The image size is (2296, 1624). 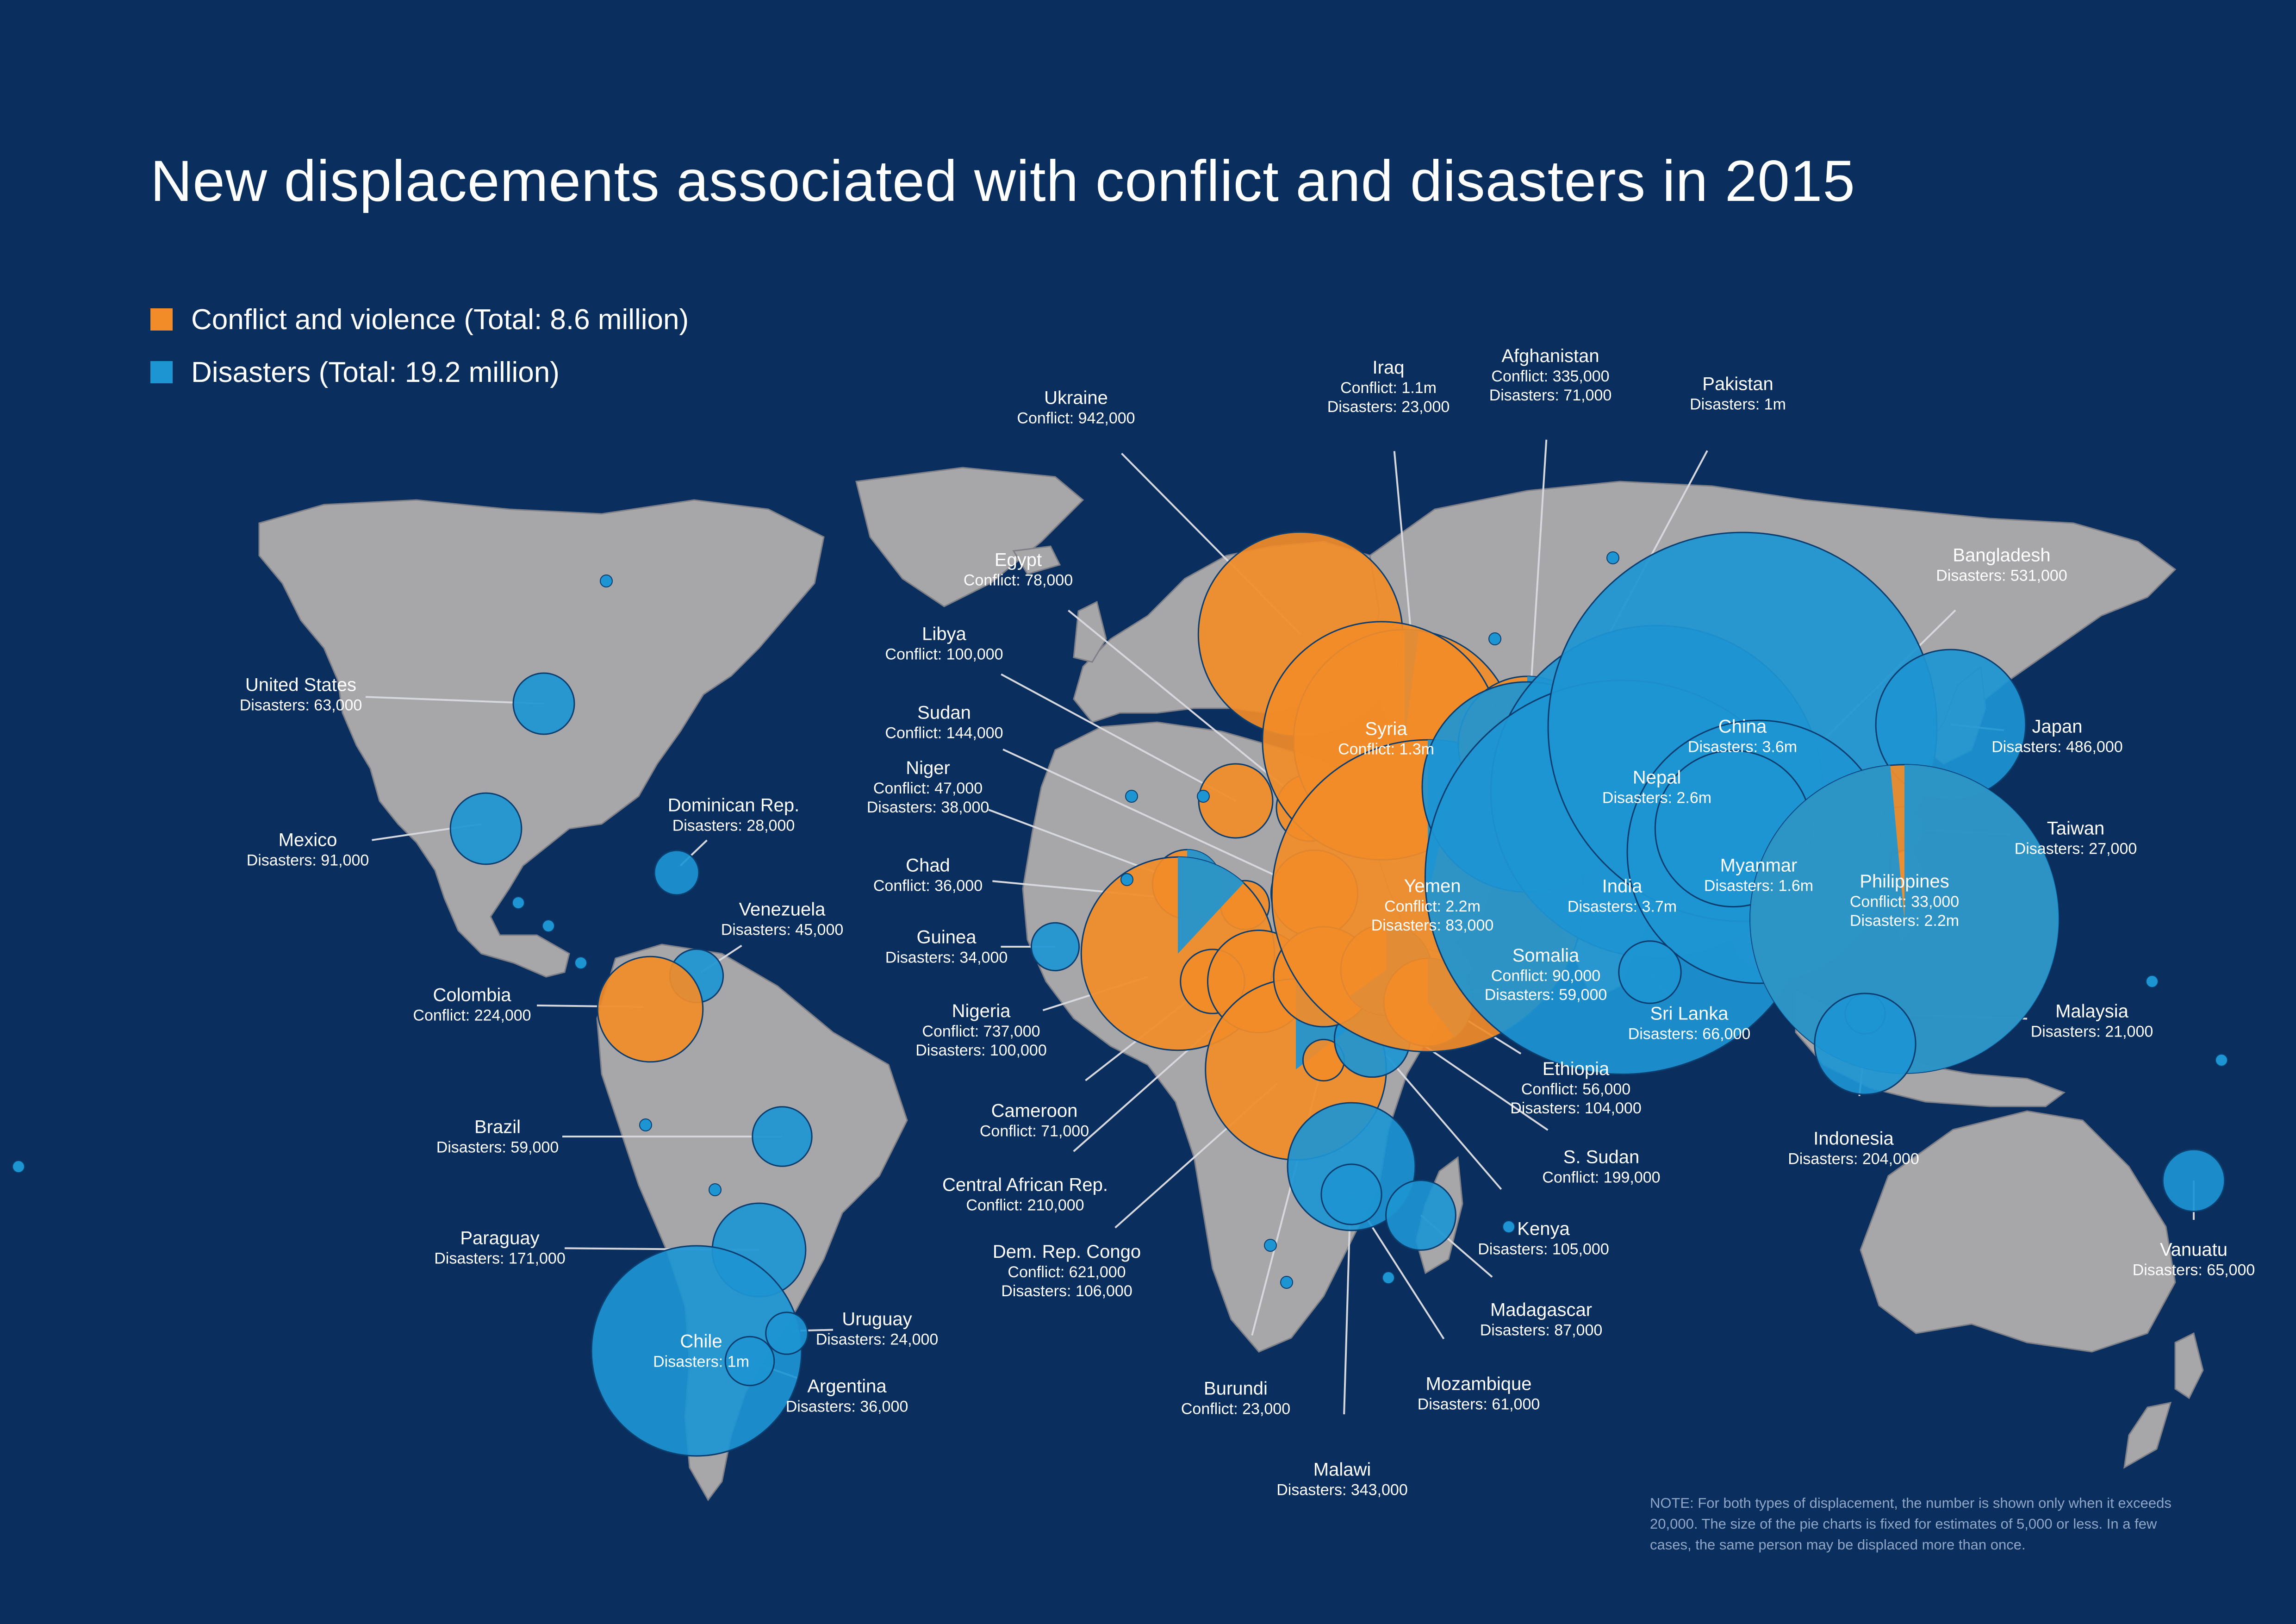 I want to click on iceland-landmass, so click(x=1036, y=560).